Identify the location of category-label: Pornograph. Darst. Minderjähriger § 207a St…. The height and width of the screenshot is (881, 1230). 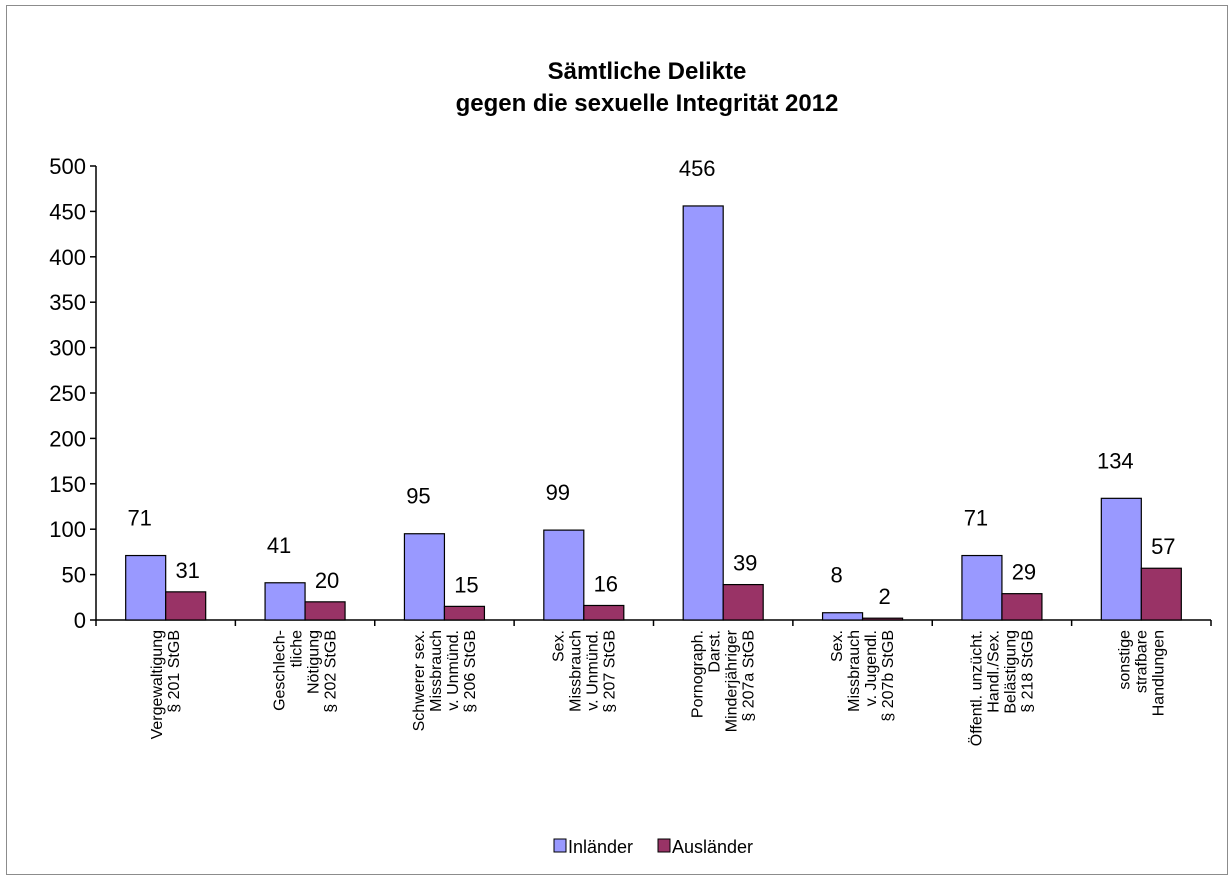
(724, 680).